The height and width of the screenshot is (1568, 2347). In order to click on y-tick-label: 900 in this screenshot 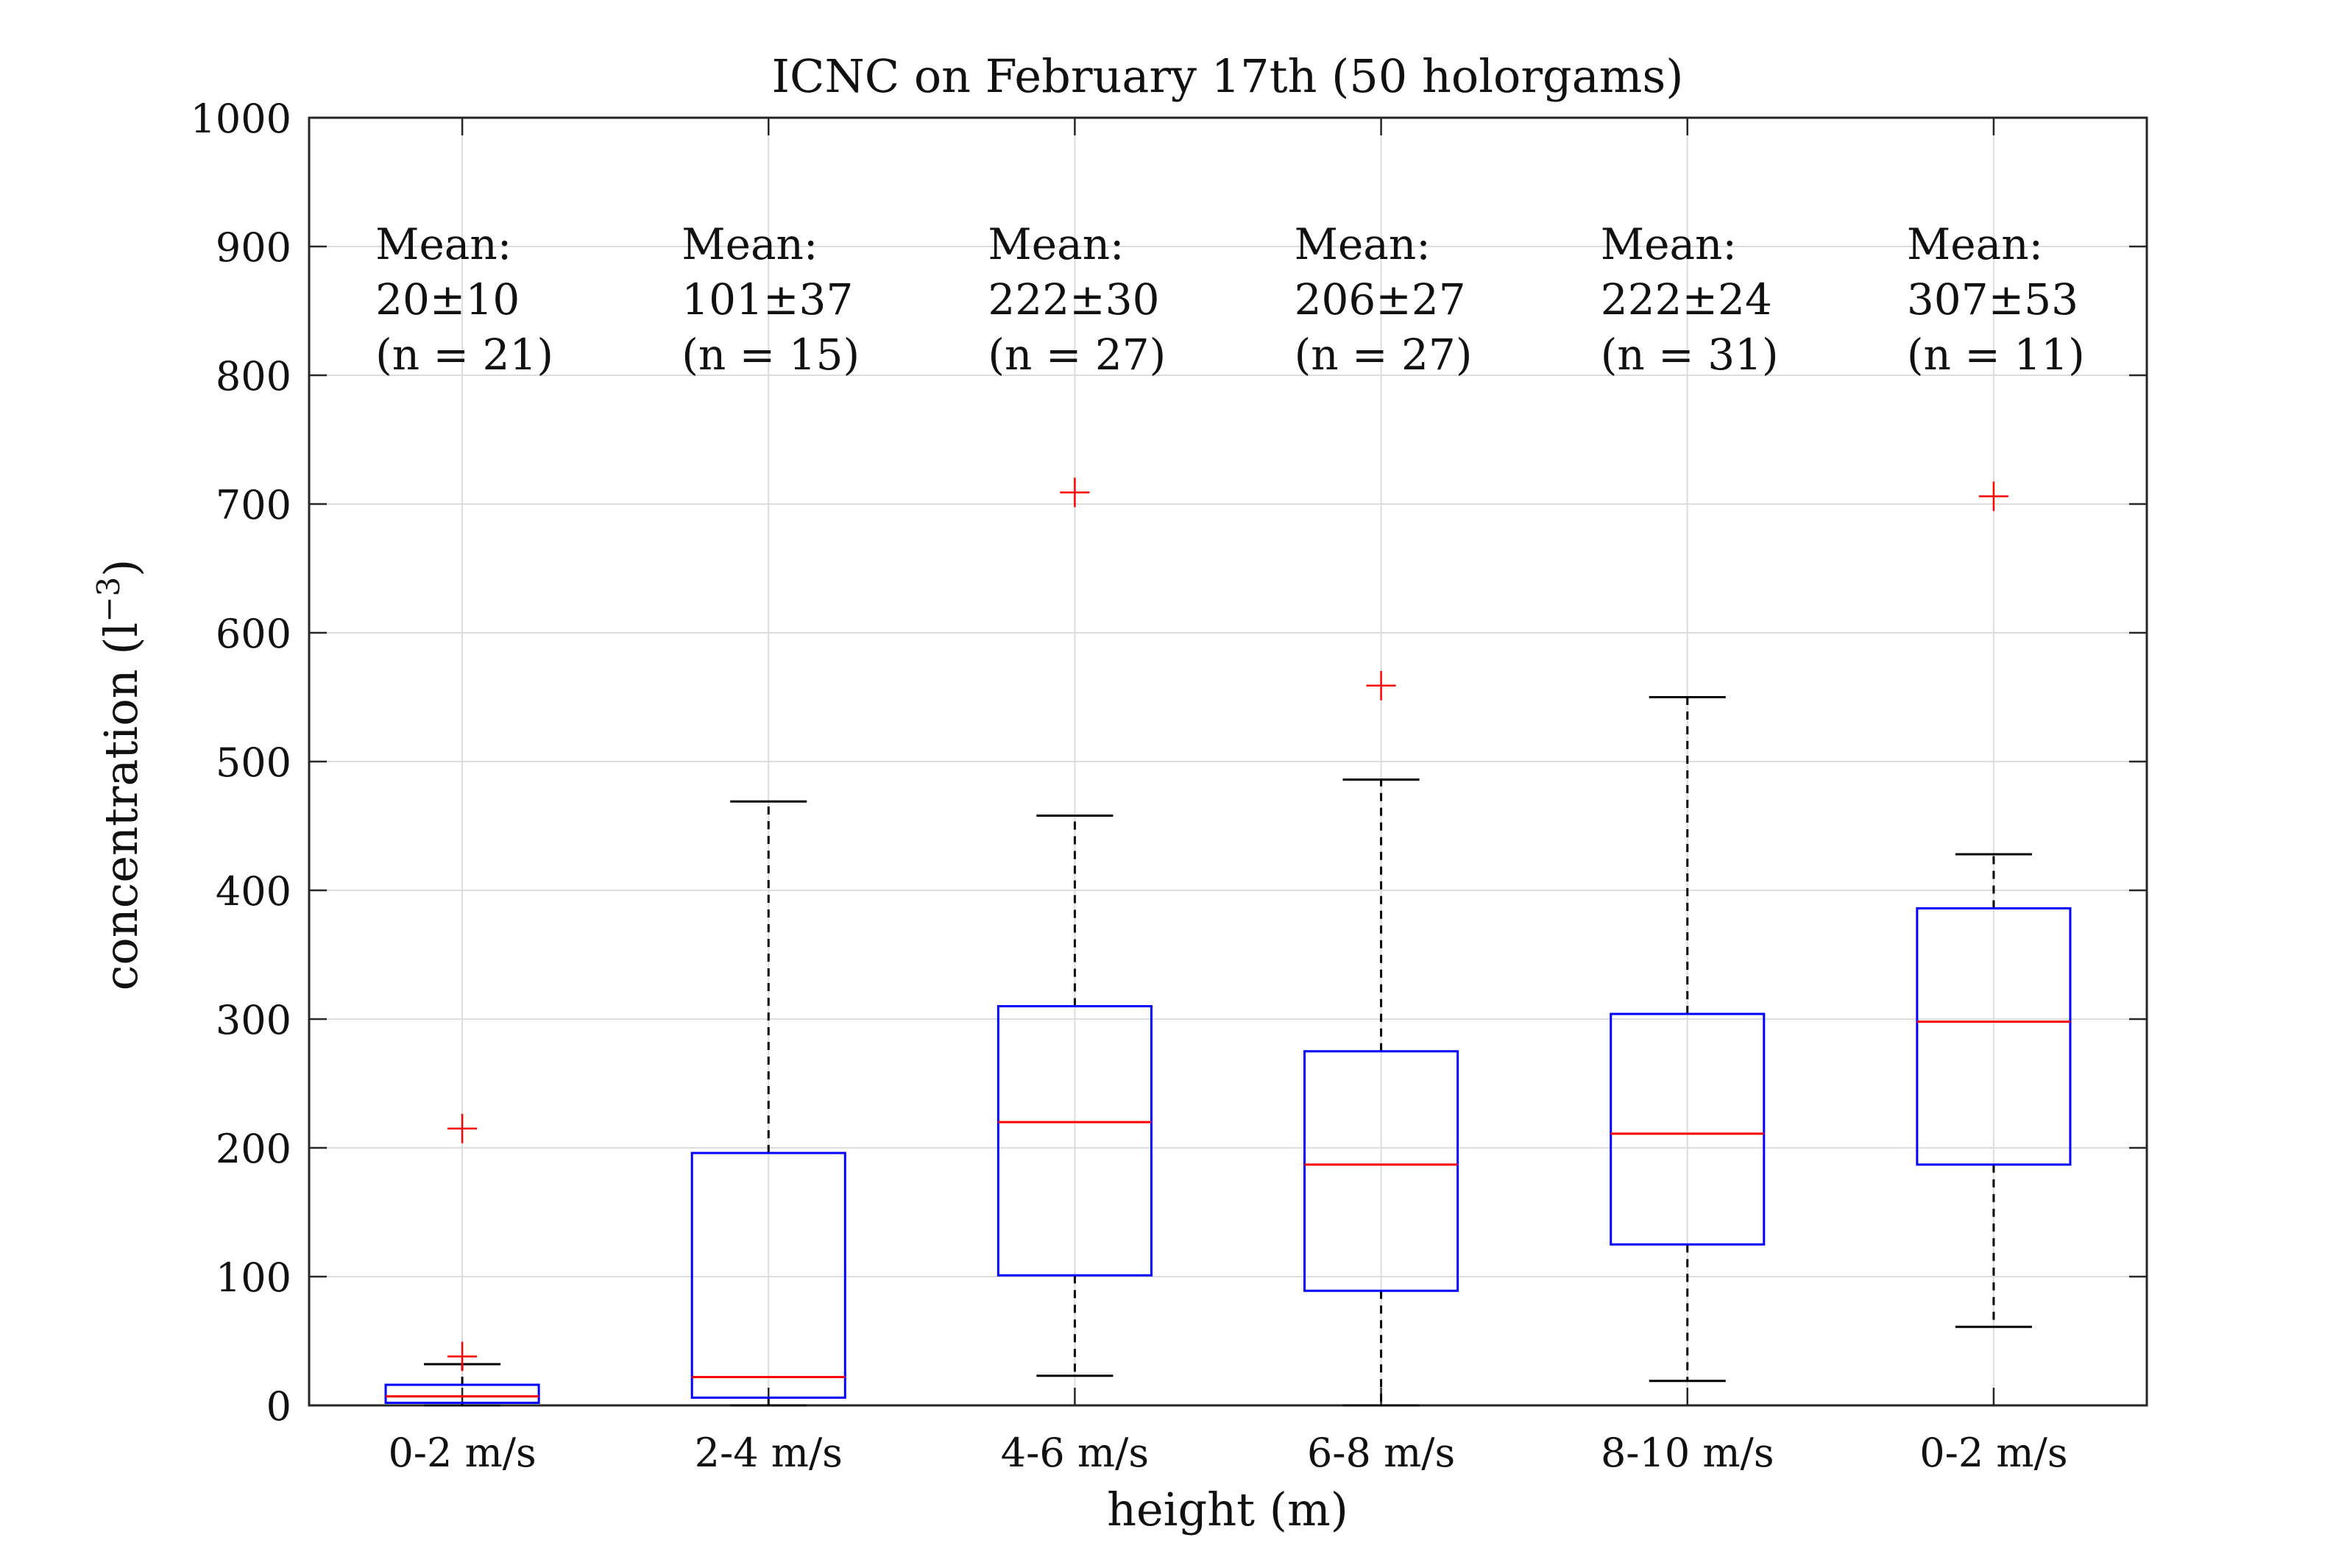, I will do `click(253, 247)`.